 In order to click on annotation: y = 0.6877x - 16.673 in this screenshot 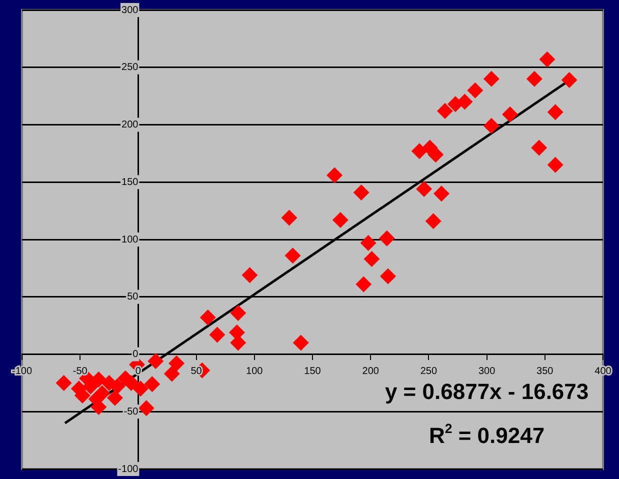, I will do `click(486, 391)`.